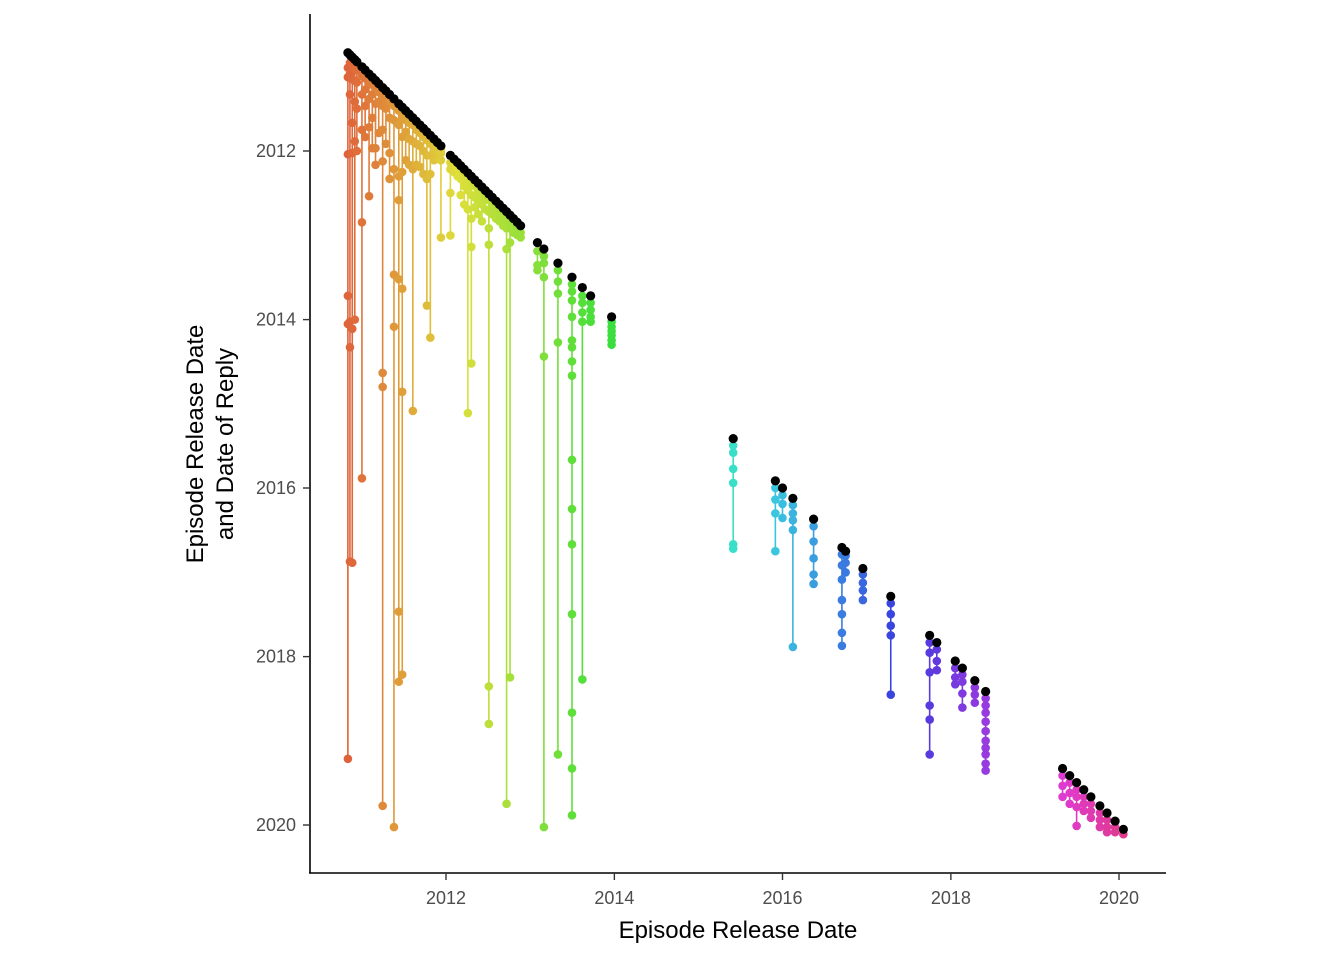 The image size is (1344, 960). I want to click on x-tick-label: 2016, so click(782, 898).